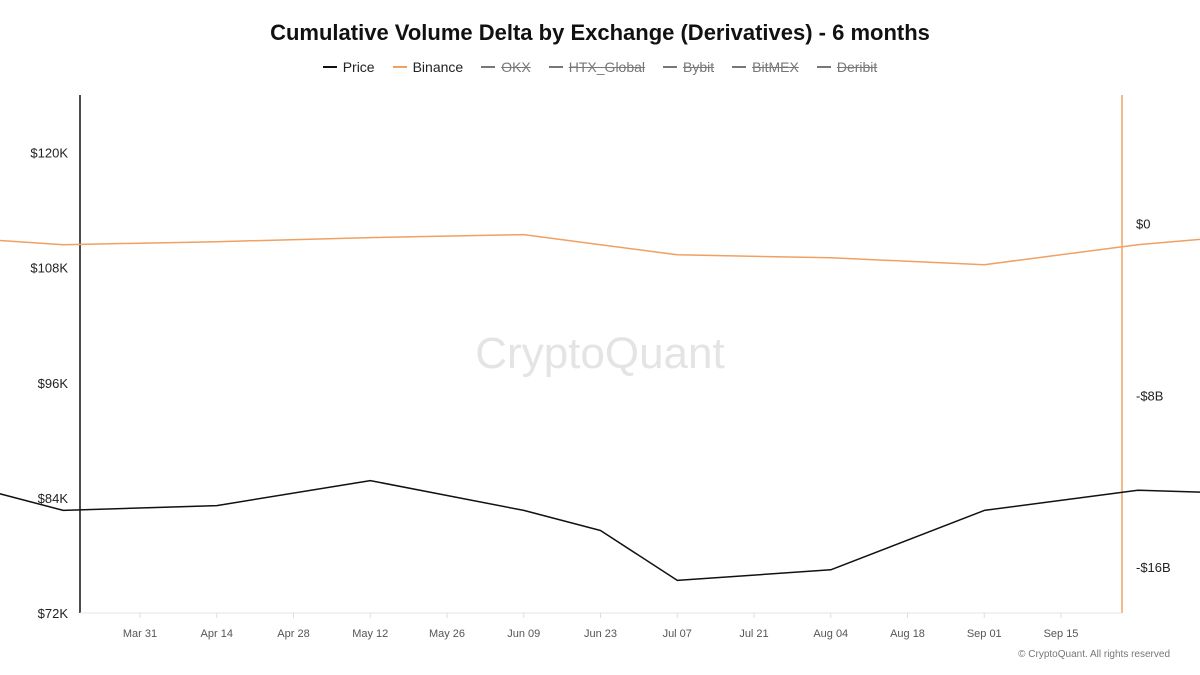 This screenshot has height=675, width=1200. Describe the element at coordinates (49, 153) in the screenshot. I see `y-left-tick-label: $120K` at that location.